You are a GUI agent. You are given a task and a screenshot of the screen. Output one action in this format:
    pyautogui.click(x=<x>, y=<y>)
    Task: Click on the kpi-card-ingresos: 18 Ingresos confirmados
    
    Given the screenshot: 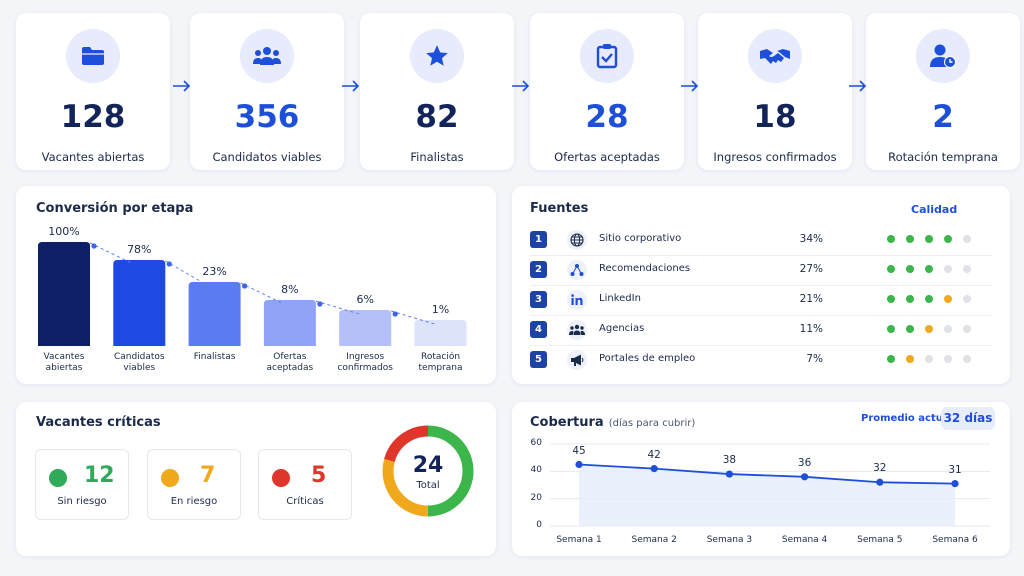 What is the action you would take?
    pyautogui.click(x=775, y=91)
    